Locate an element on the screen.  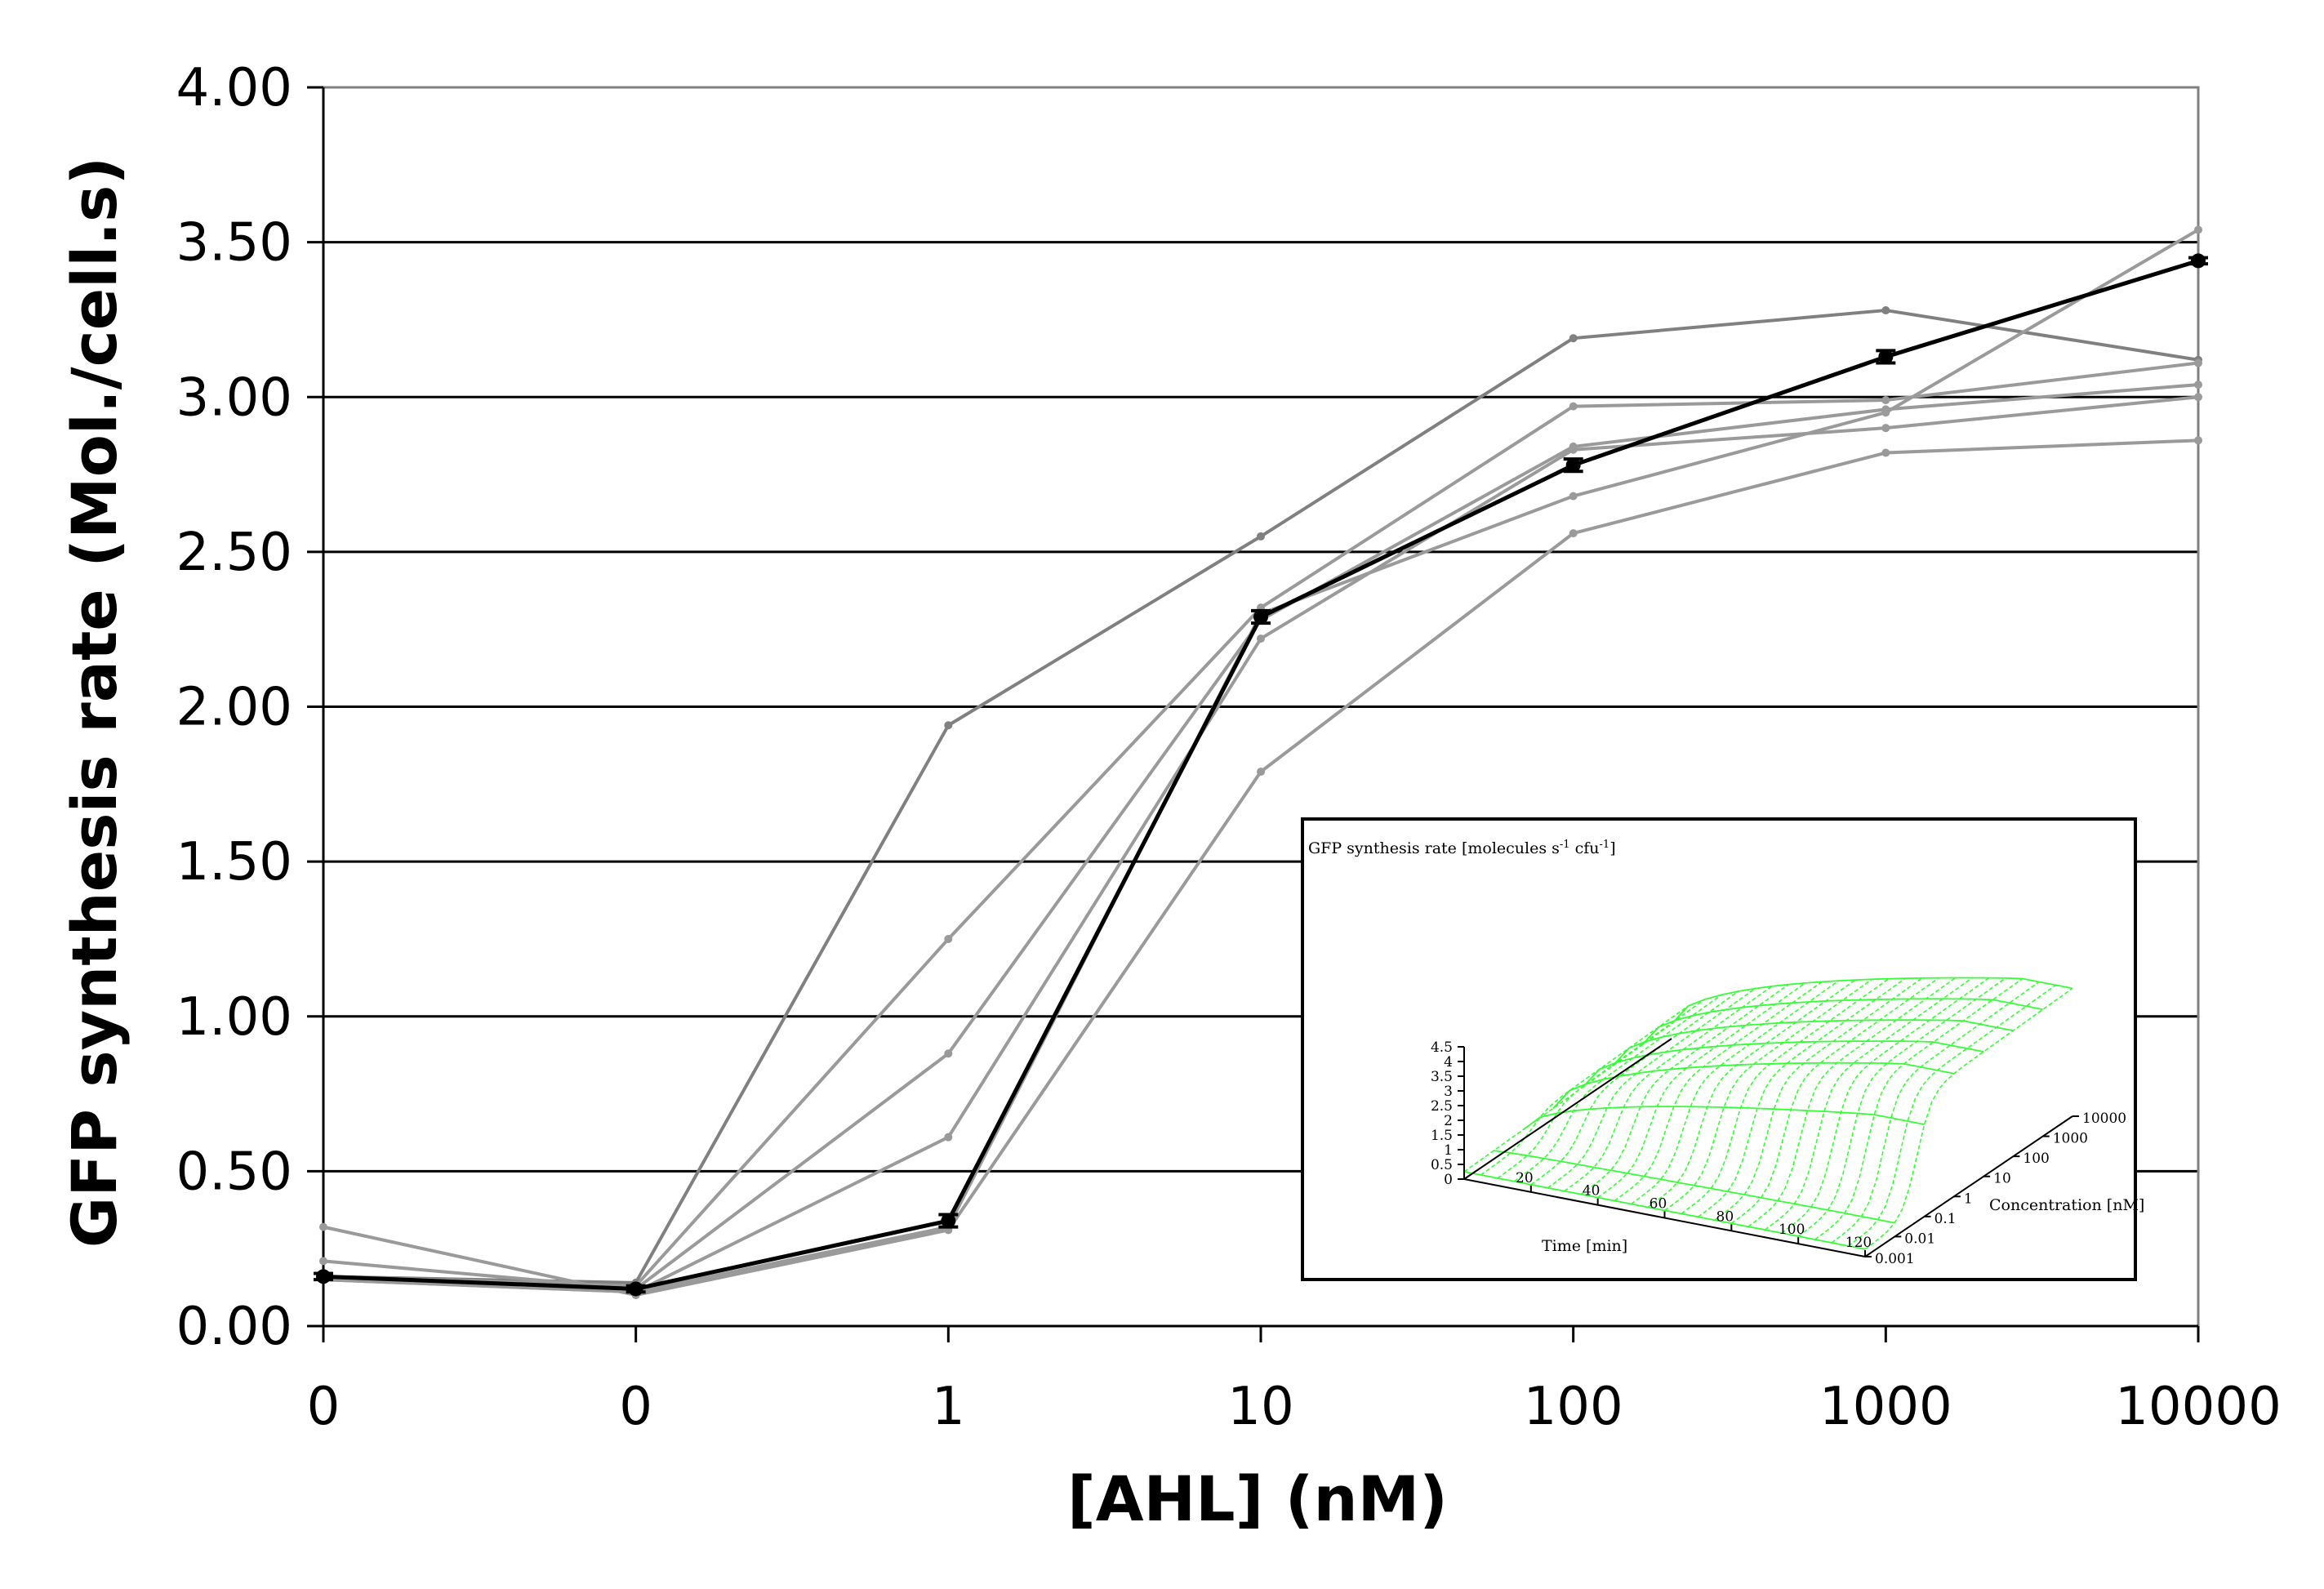
y-axis-ticks: 0.00 0.50 1.00 1.50 2.00 2.50 3.00 3.50 4.00 is located at coordinates (250, 707).